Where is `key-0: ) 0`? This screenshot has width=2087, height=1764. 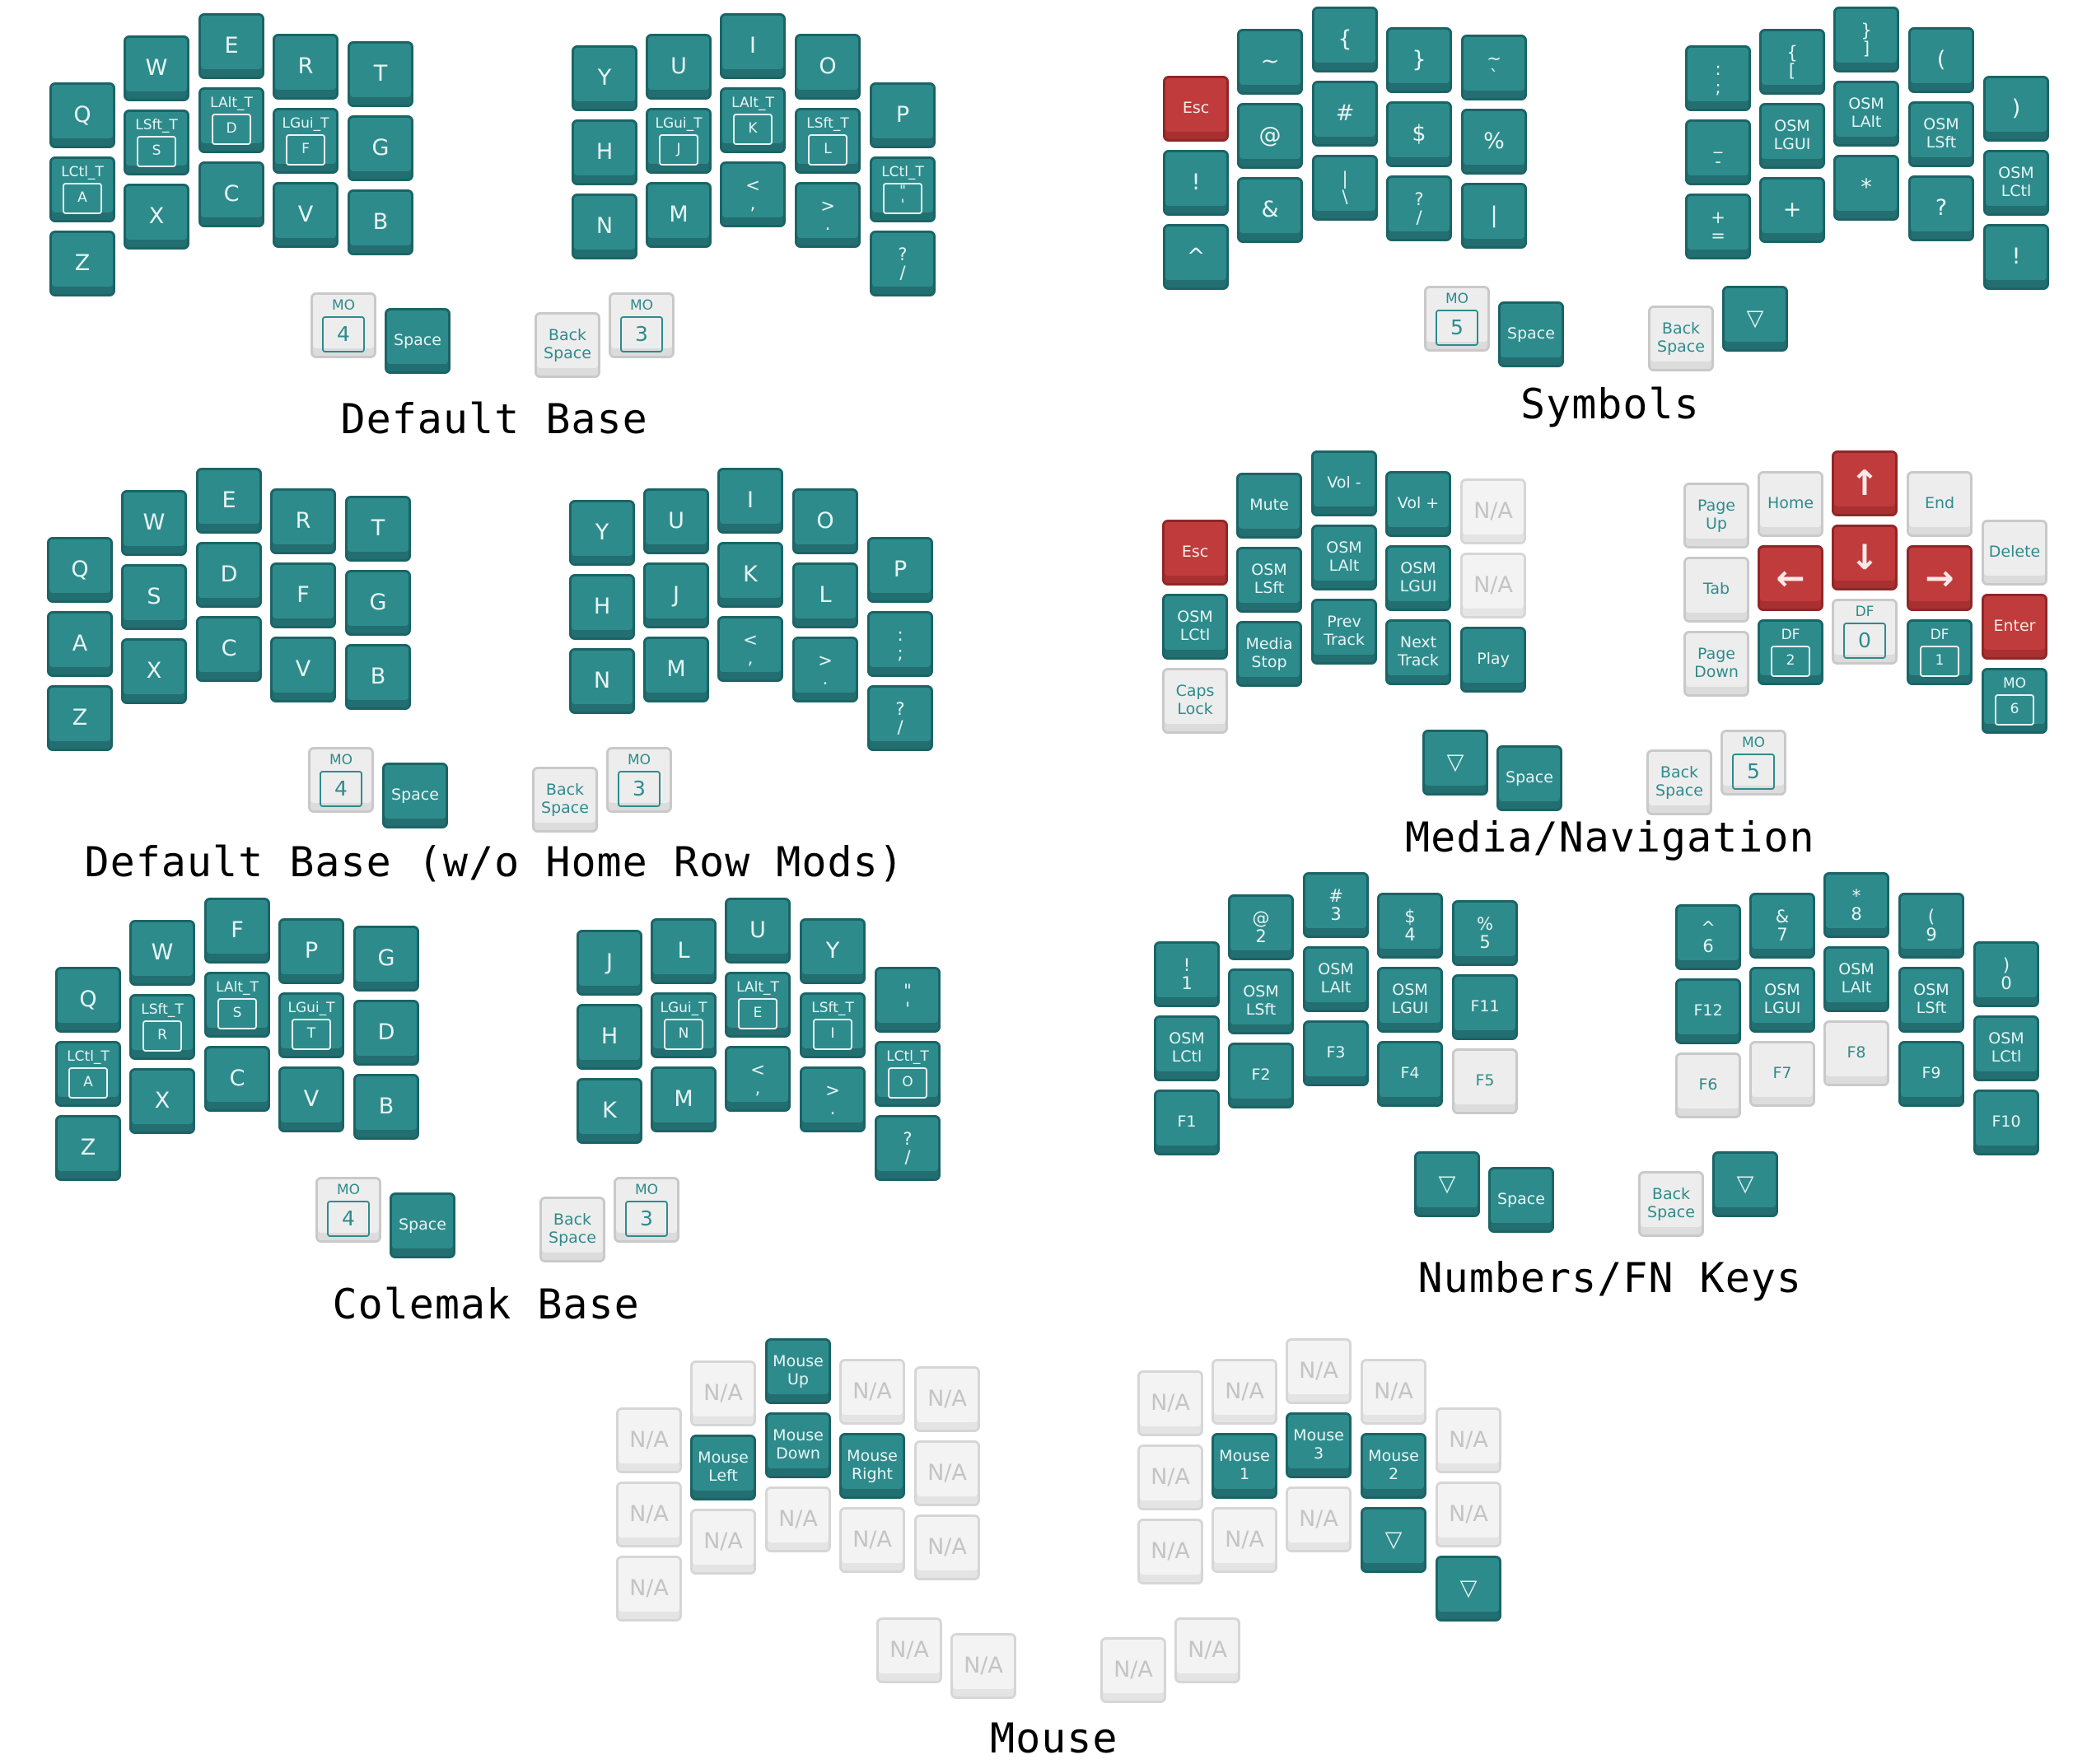
key-0: ) 0 is located at coordinates (2006, 974).